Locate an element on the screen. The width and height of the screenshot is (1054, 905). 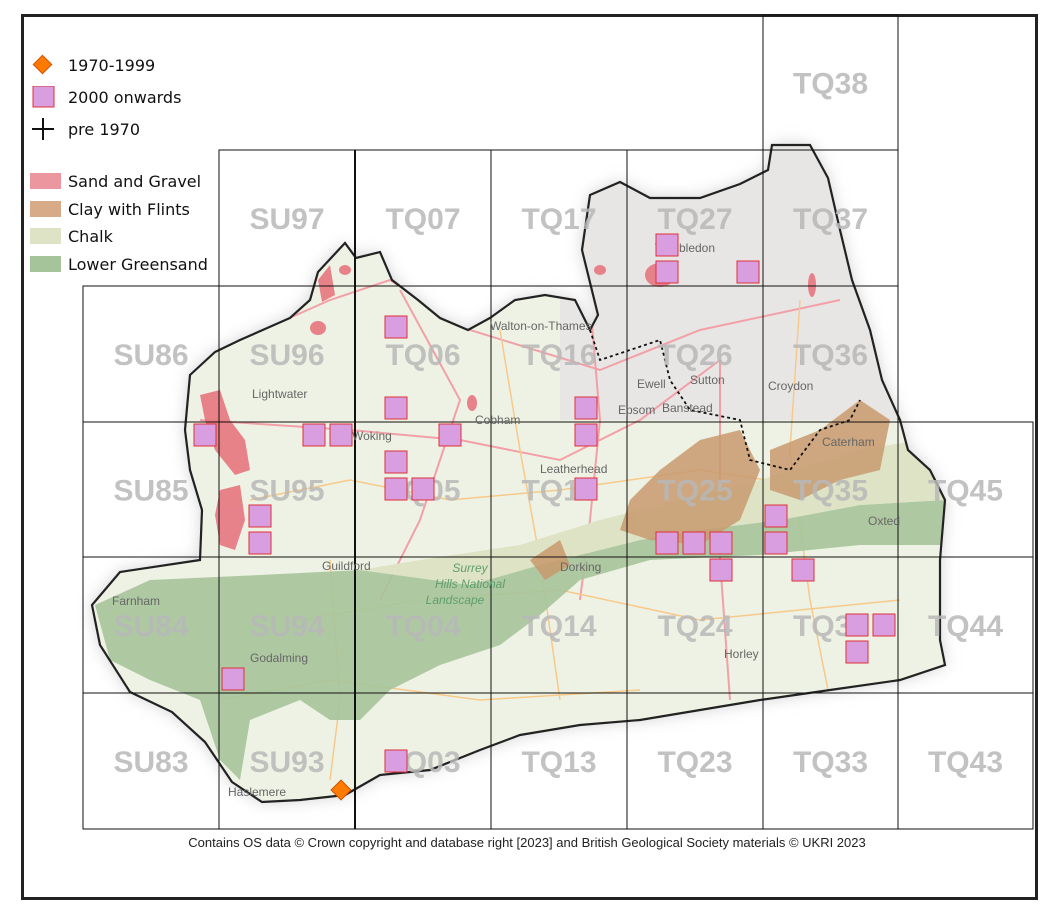
grid-square-label: TQ07 is located at coordinates (422, 219).